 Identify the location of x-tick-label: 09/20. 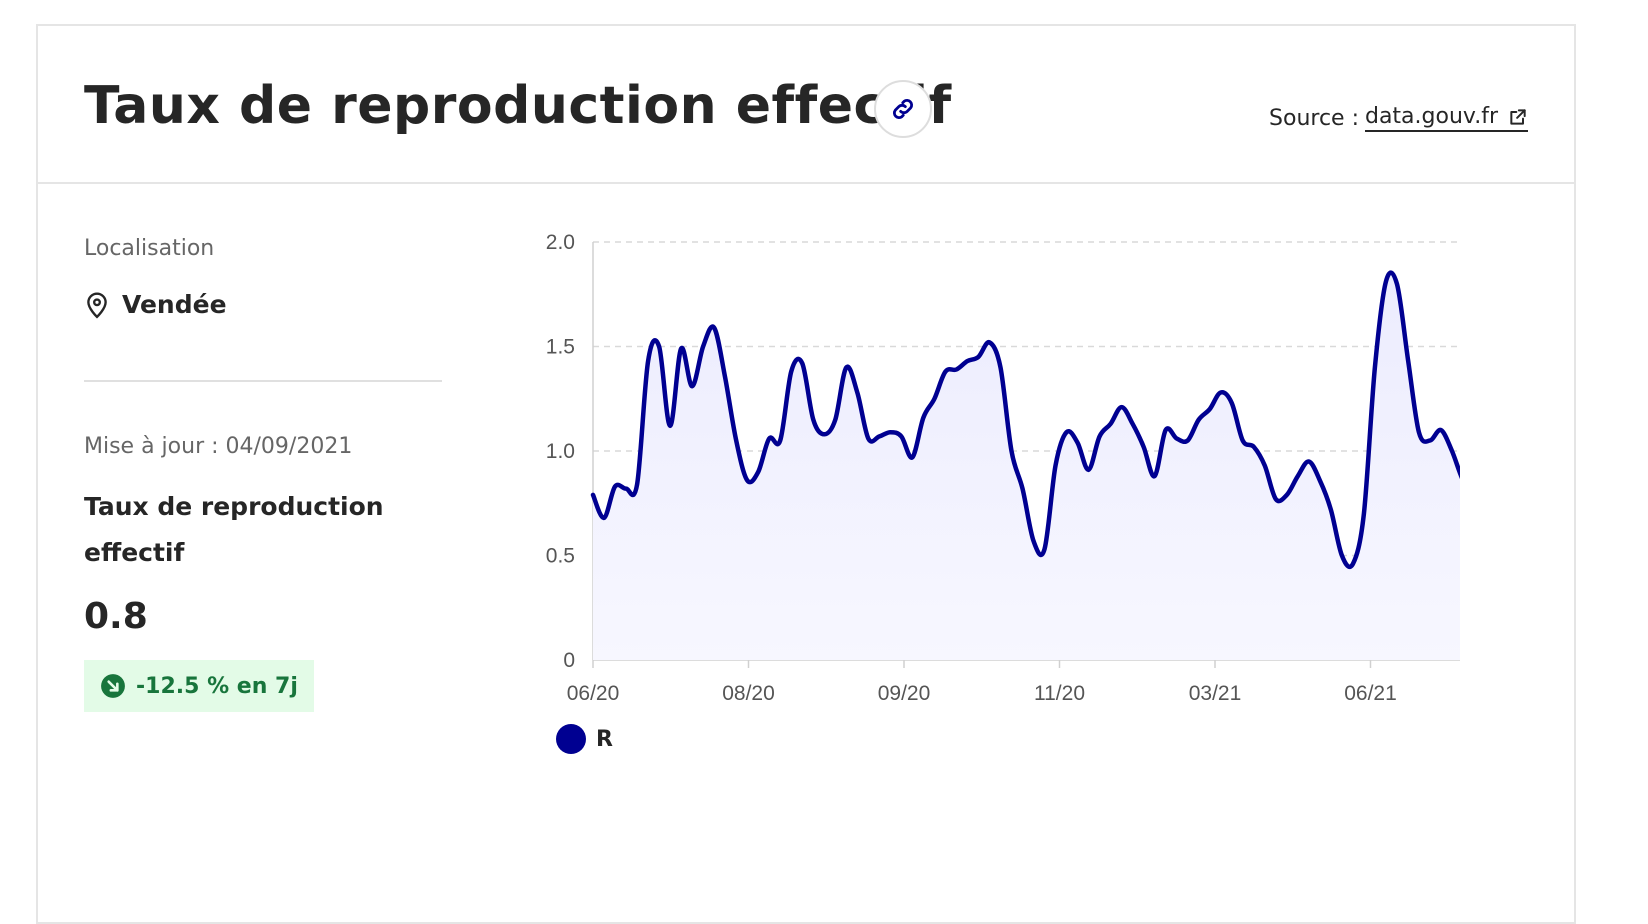
(904, 693).